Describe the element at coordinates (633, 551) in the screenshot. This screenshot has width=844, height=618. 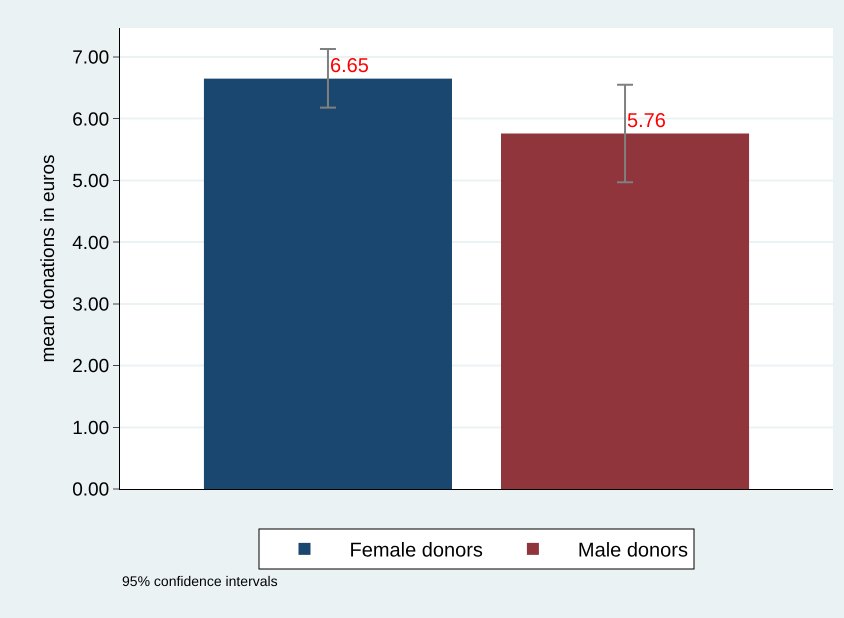
I see `legend-label: Male donors` at that location.